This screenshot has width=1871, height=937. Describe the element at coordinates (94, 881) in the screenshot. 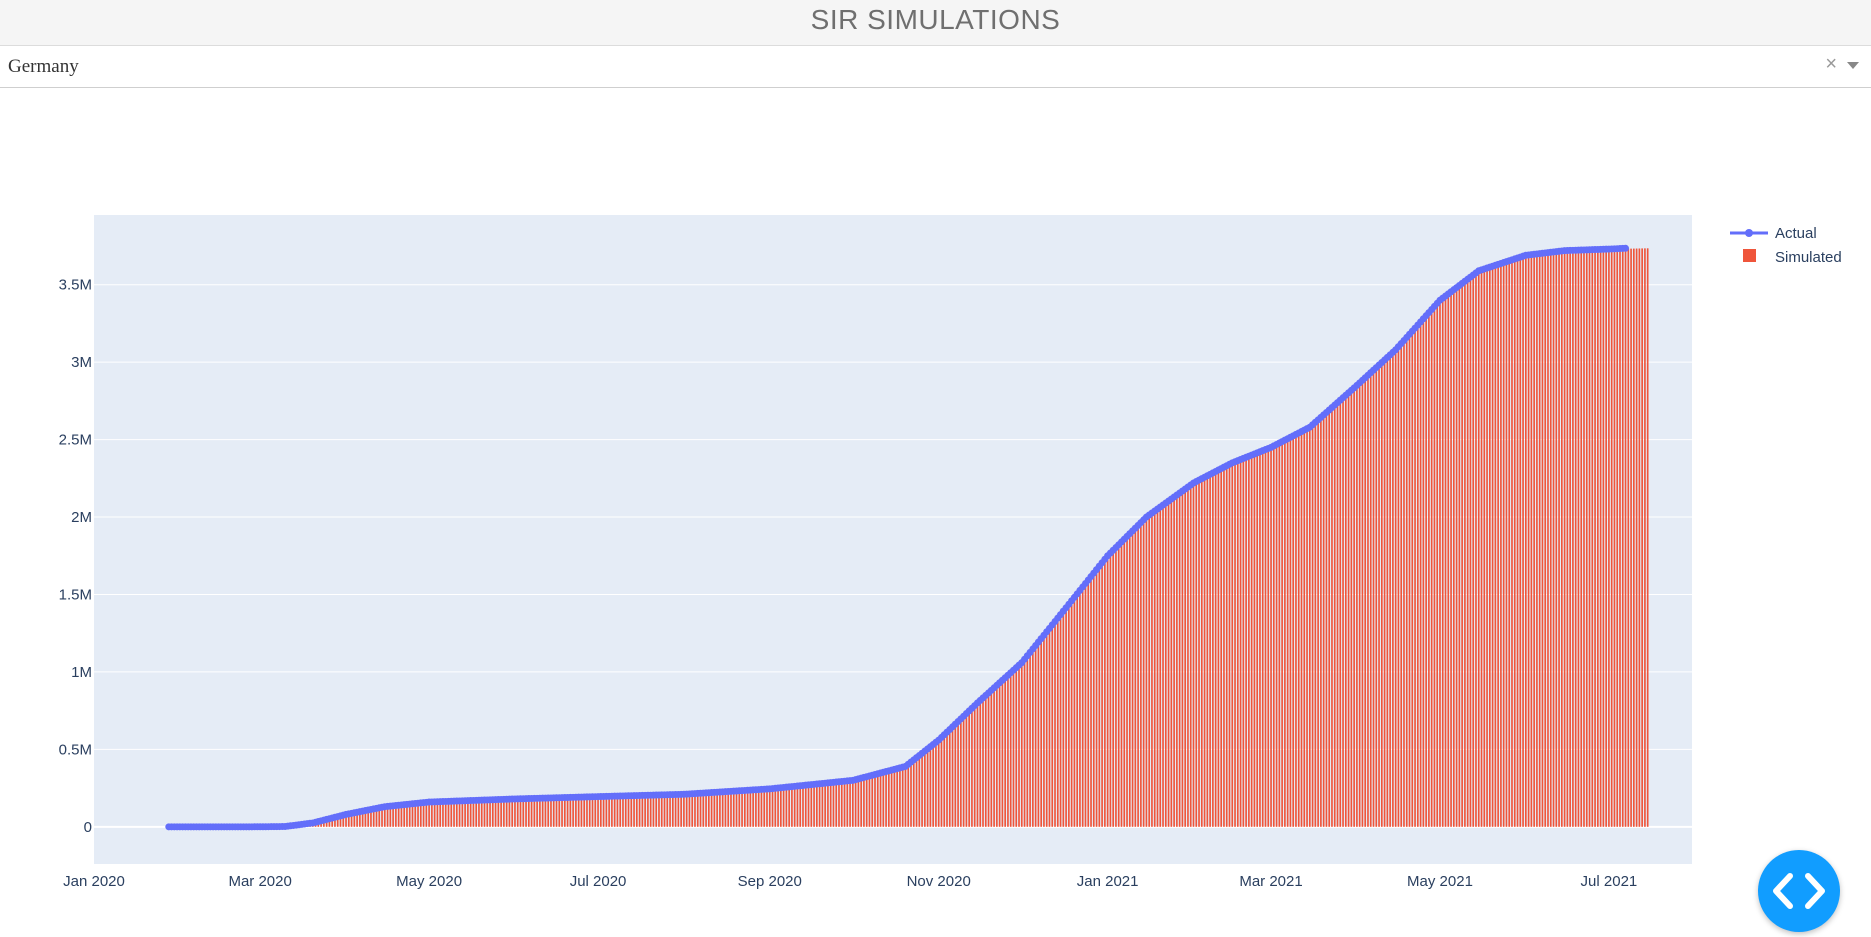

I see `x-tick-label: Jan 2020` at that location.